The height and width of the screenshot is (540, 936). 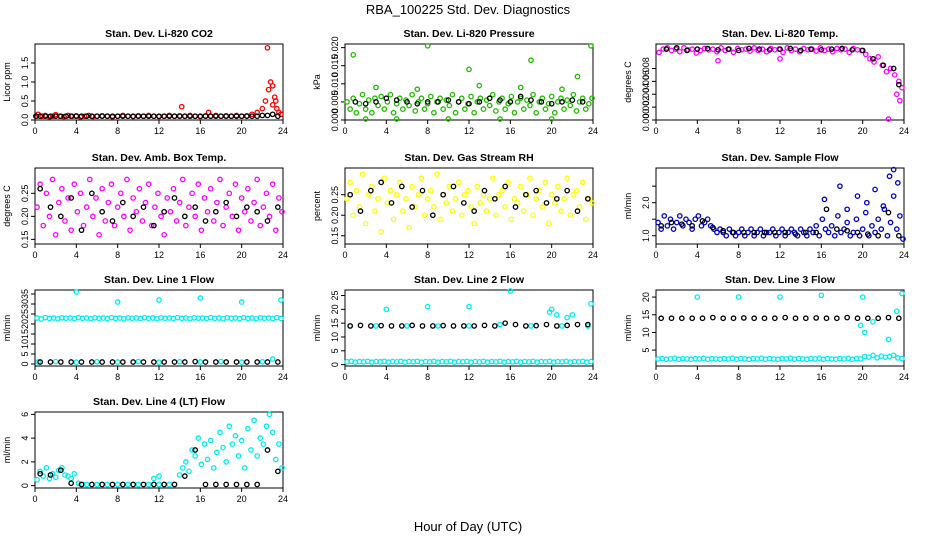 I want to click on x-tick-label: 20, so click(x=242, y=377).